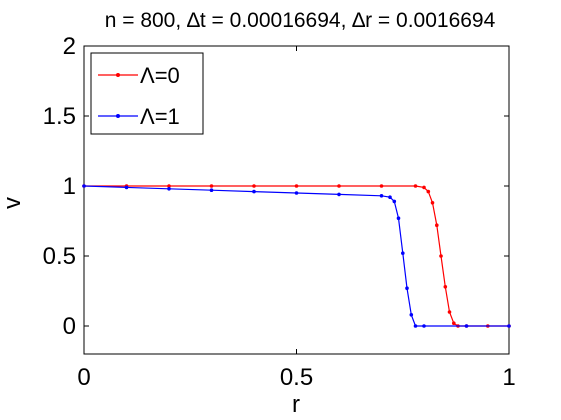 This screenshot has width=561, height=420. What do you see at coordinates (59, 116) in the screenshot?
I see `y-tick-label: 1.5` at bounding box center [59, 116].